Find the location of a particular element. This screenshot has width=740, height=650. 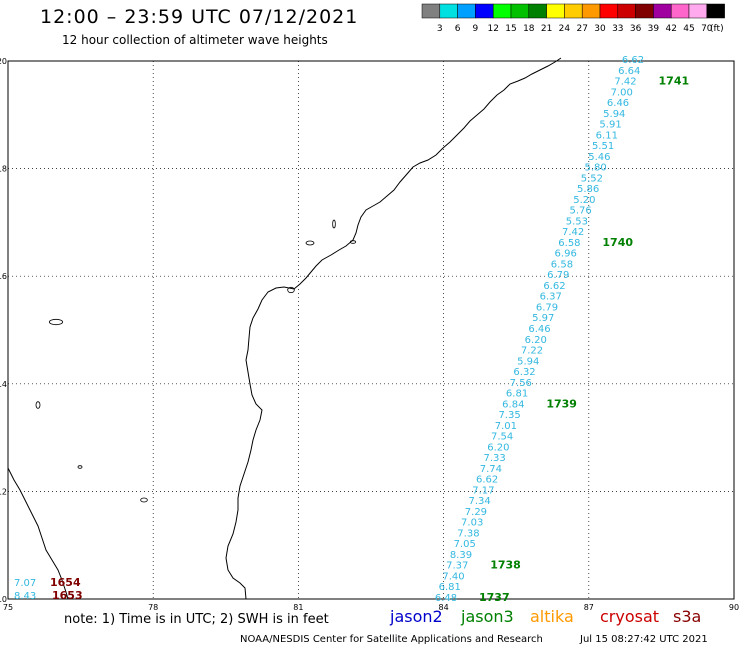

colorbar-label: 45 is located at coordinates (688, 29).